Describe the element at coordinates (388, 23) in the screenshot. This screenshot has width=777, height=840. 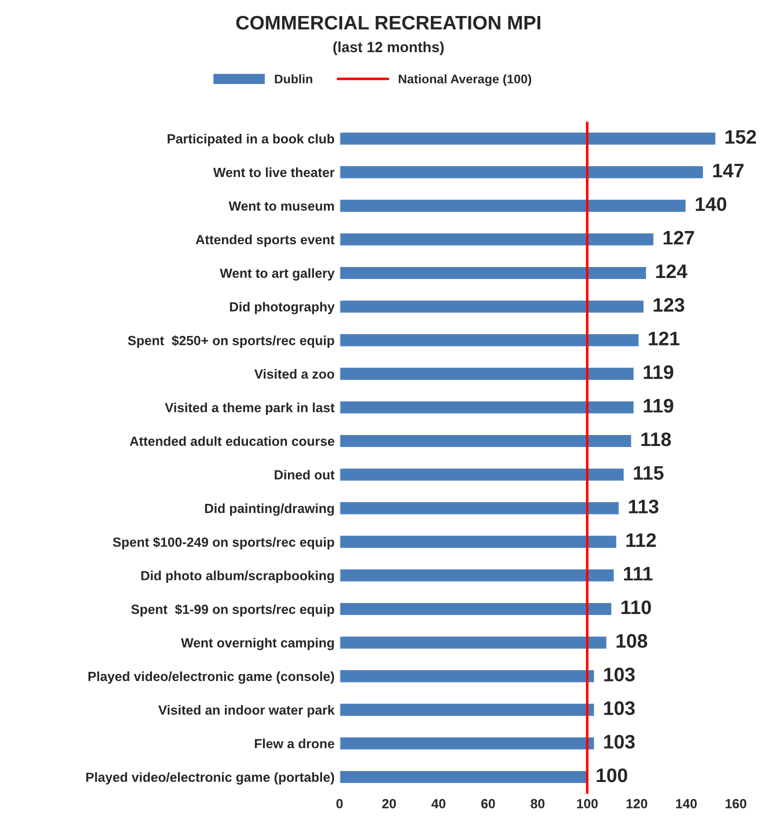
I see `chart-title: COMMERCIAL RECREATION MPI` at that location.